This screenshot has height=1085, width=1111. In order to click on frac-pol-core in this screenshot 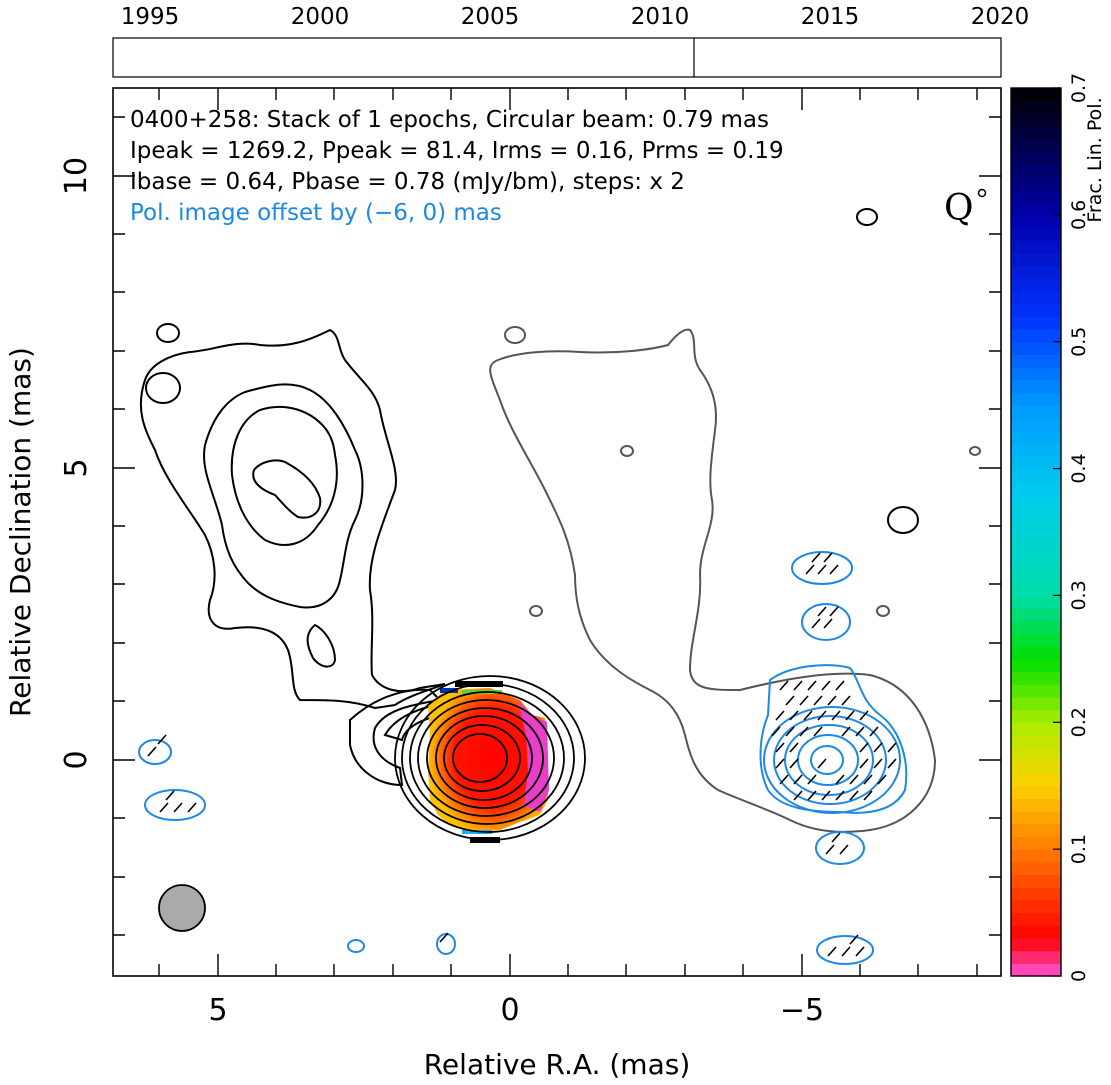, I will do `click(488, 760)`.